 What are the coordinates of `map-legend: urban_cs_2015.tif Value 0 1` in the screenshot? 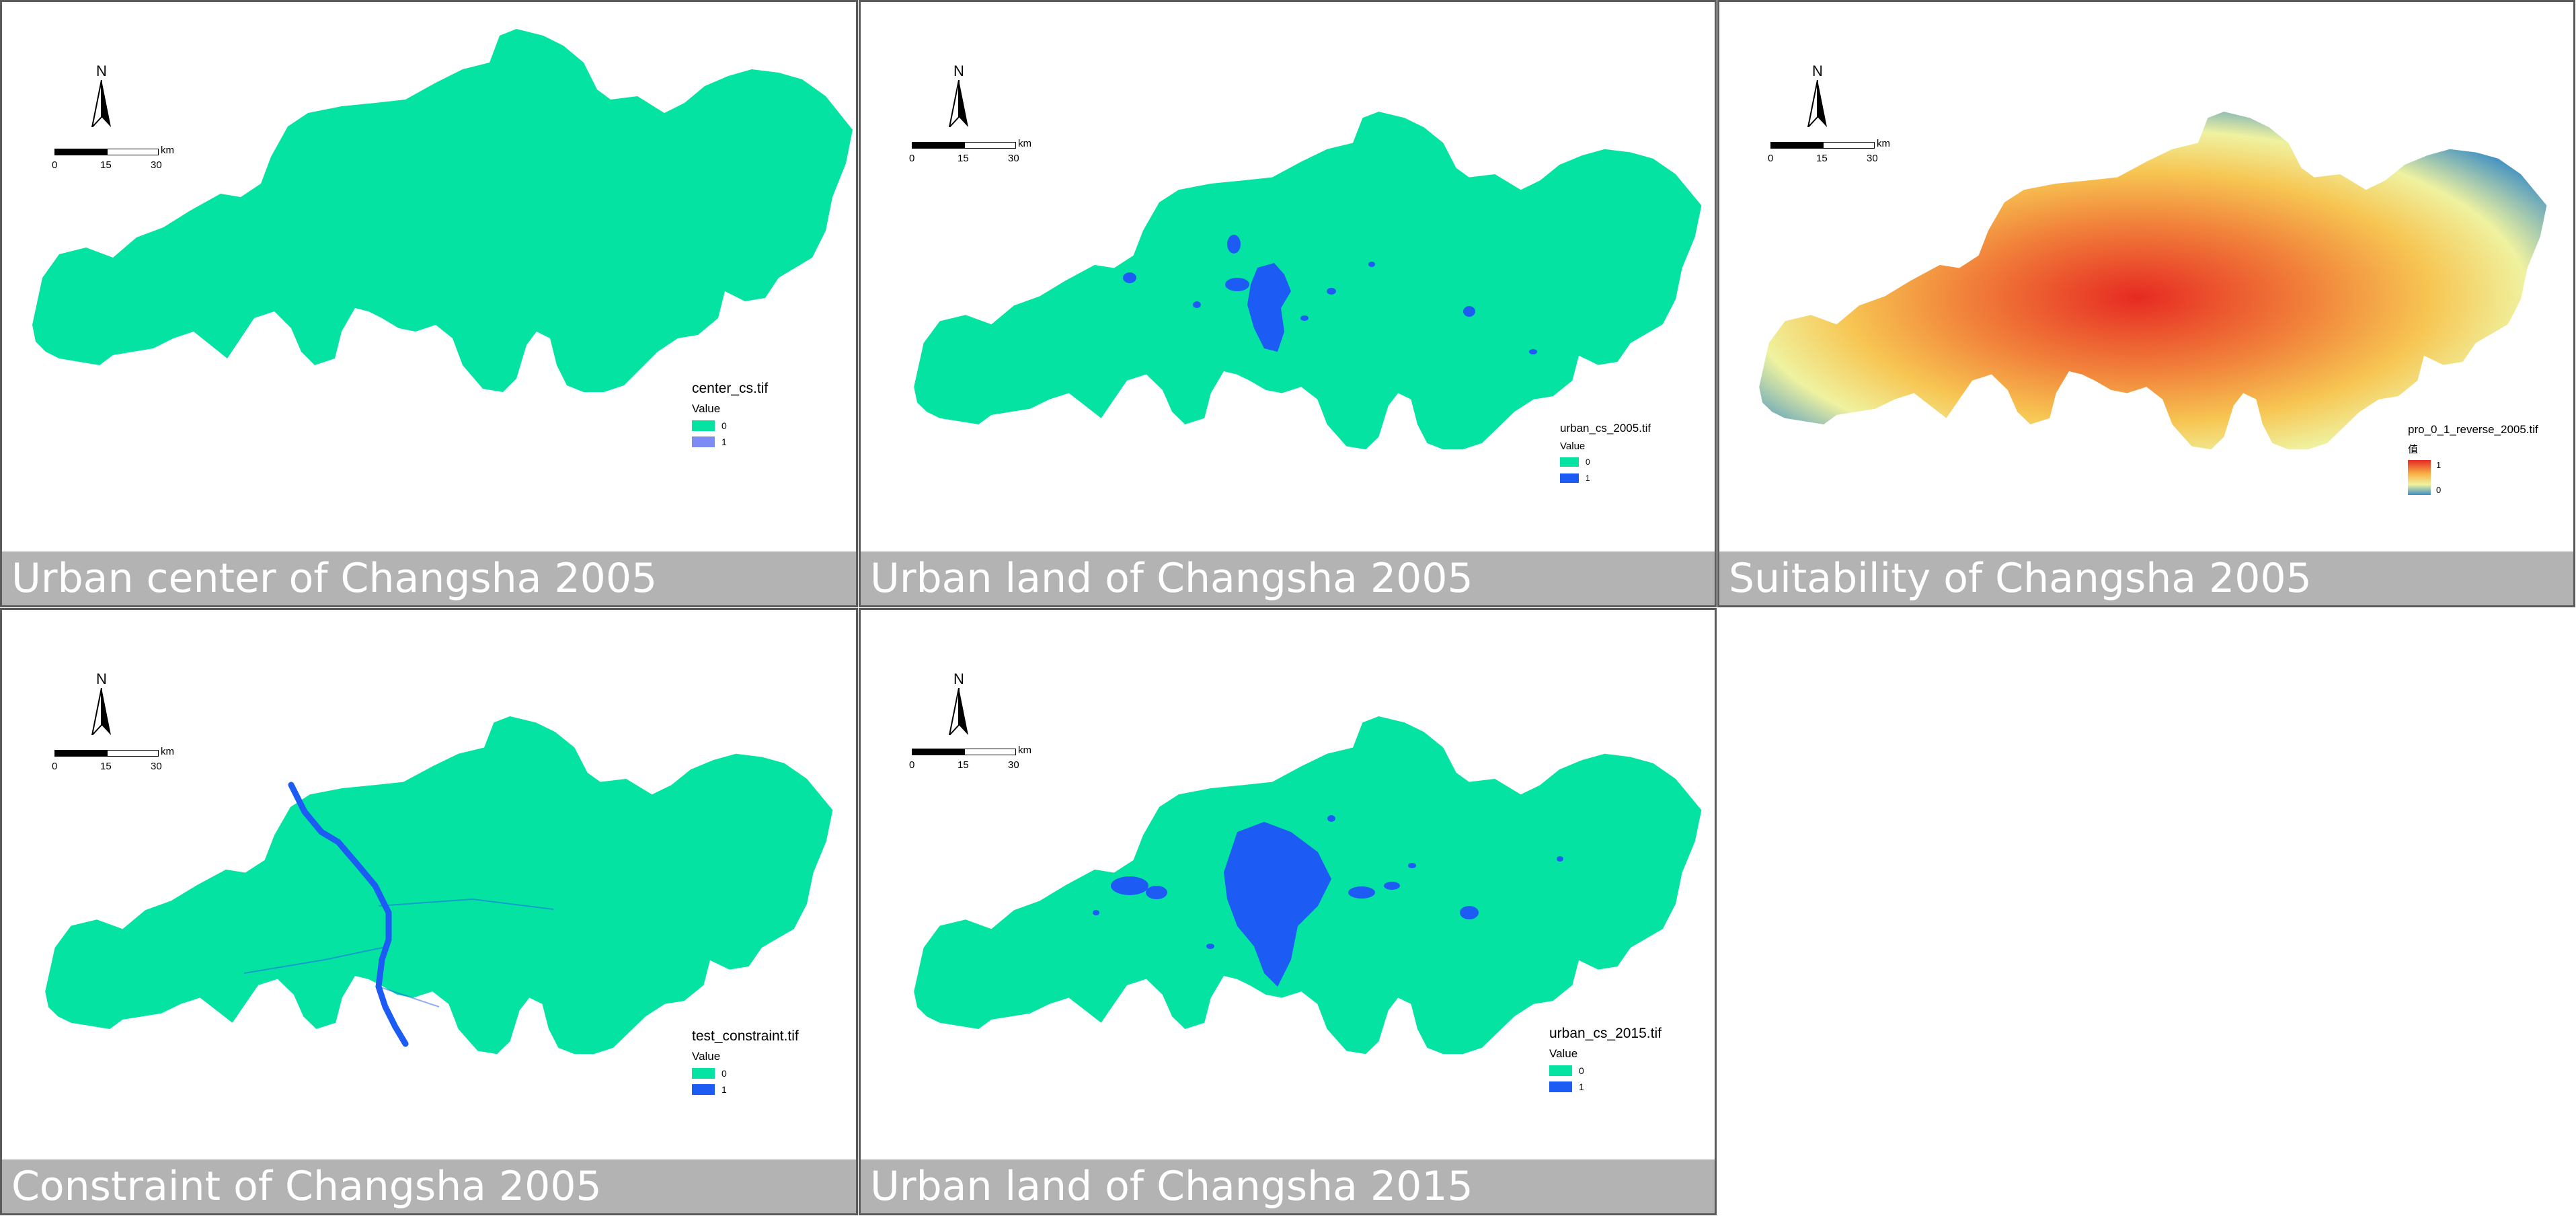 It's located at (1606, 1059).